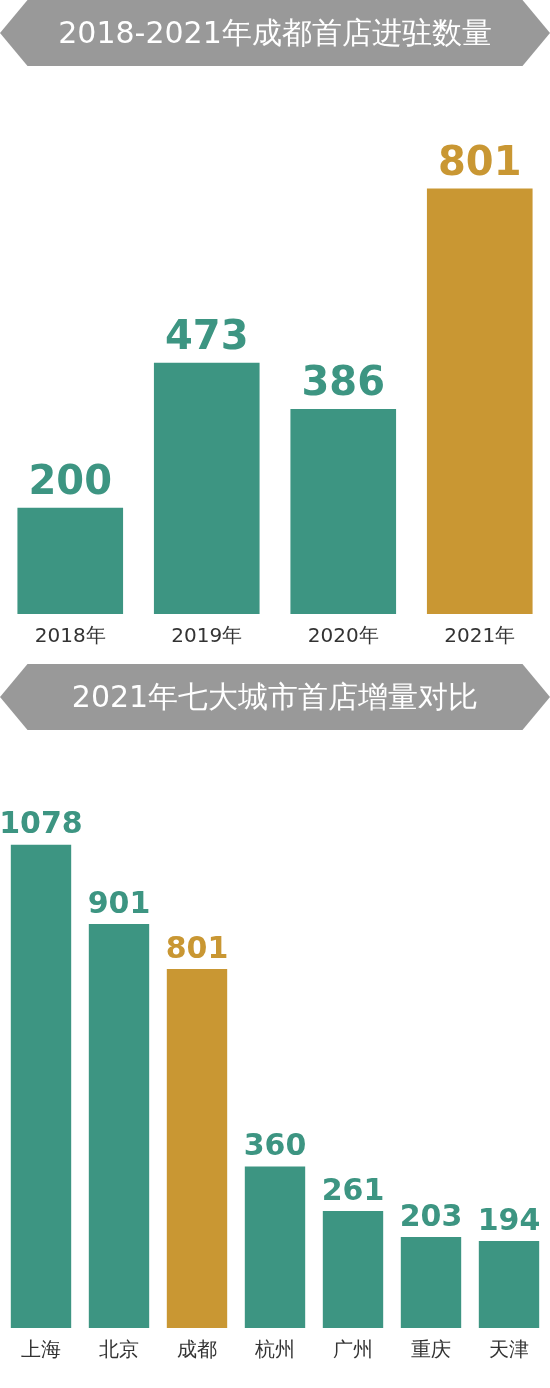 The image size is (550, 1388). I want to click on x-tick-label: 北京, so click(119, 1349).